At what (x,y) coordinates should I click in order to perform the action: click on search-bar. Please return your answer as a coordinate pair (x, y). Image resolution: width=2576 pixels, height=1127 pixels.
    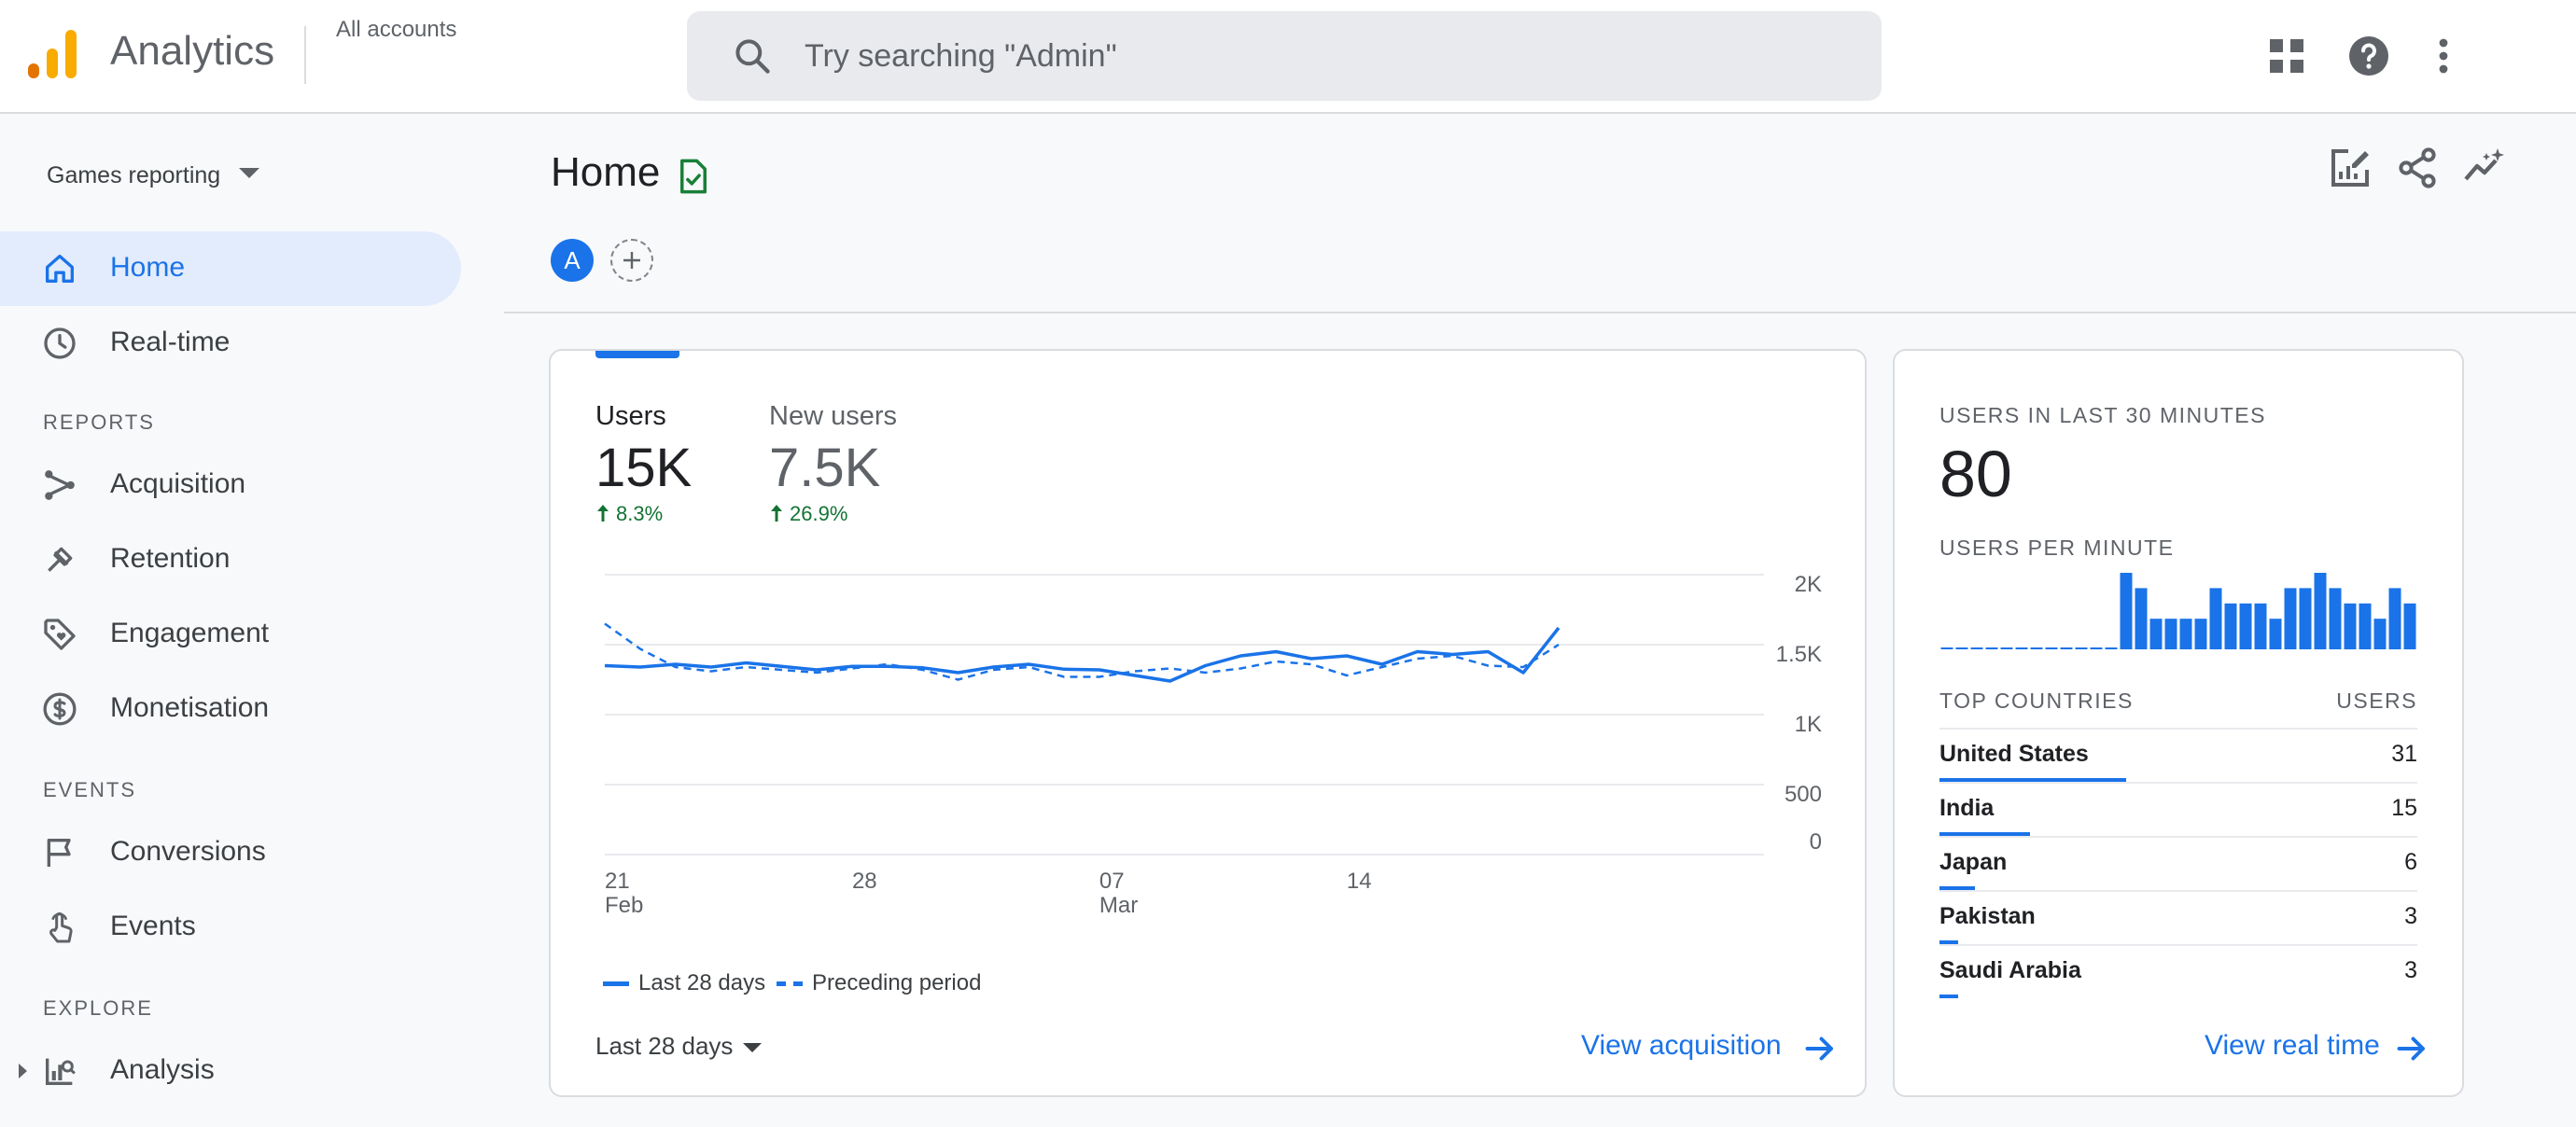
    Looking at the image, I should click on (1284, 56).